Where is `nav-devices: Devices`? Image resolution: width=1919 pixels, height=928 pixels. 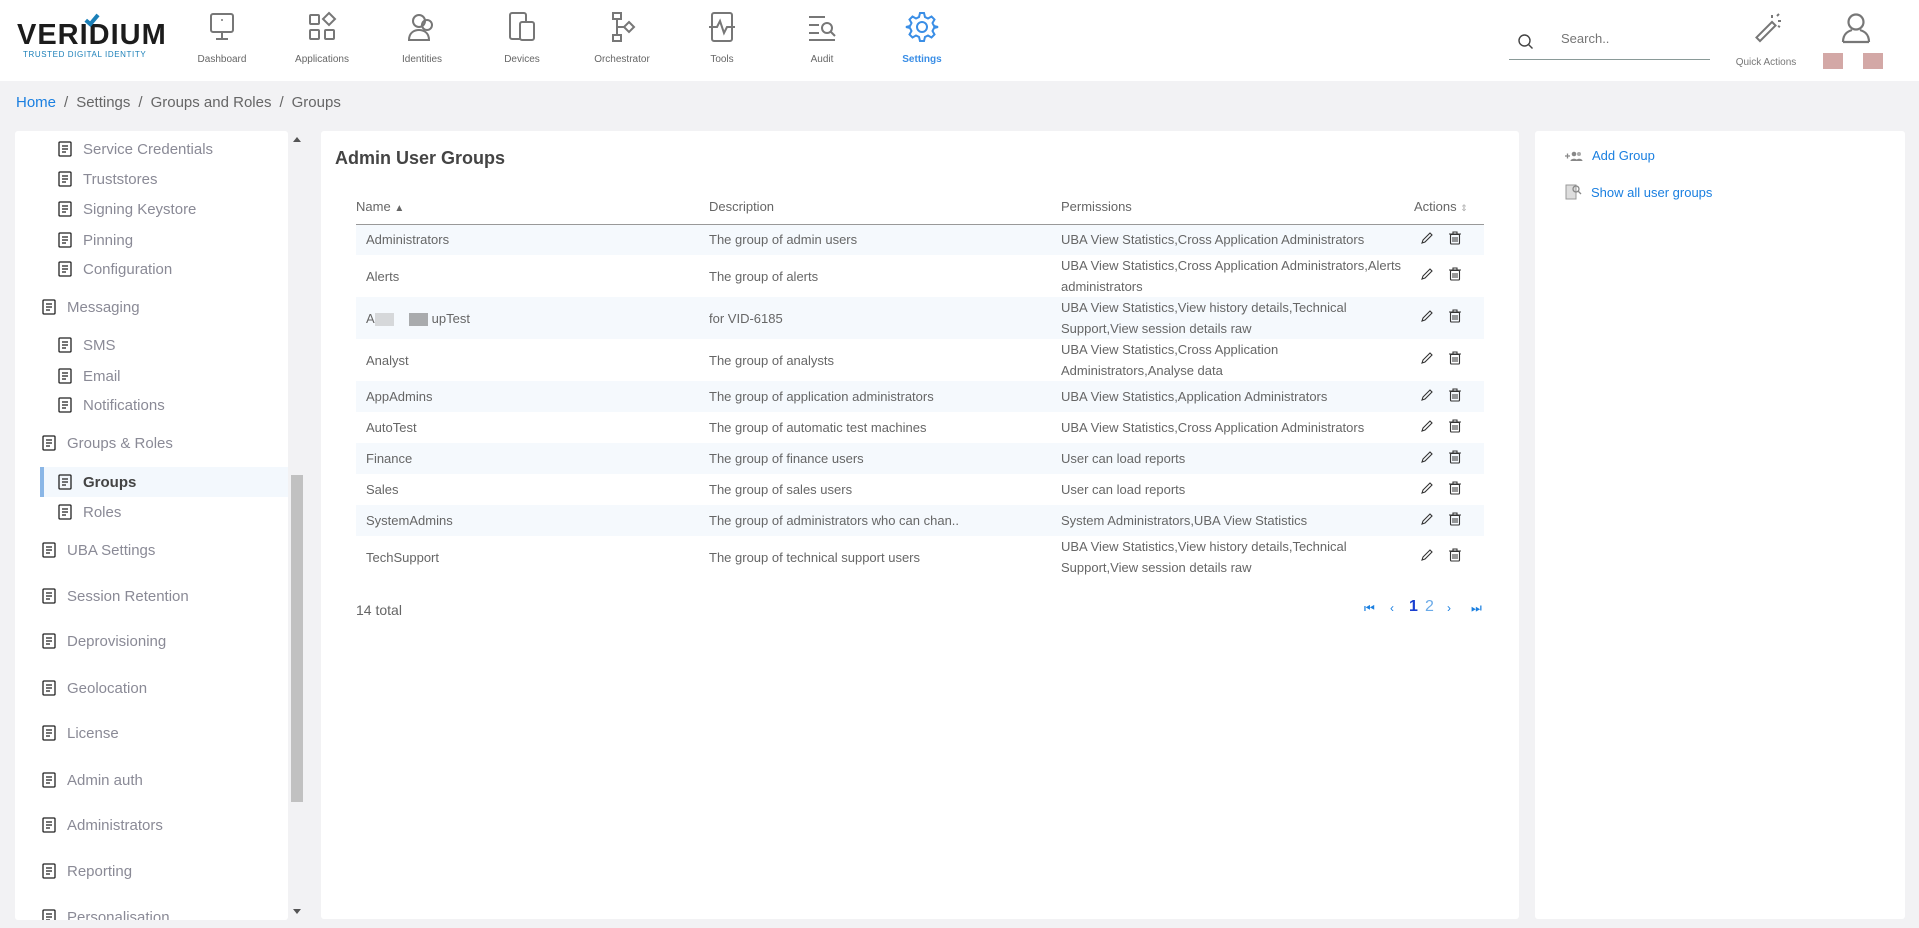
nav-devices: Devices is located at coordinates (522, 37).